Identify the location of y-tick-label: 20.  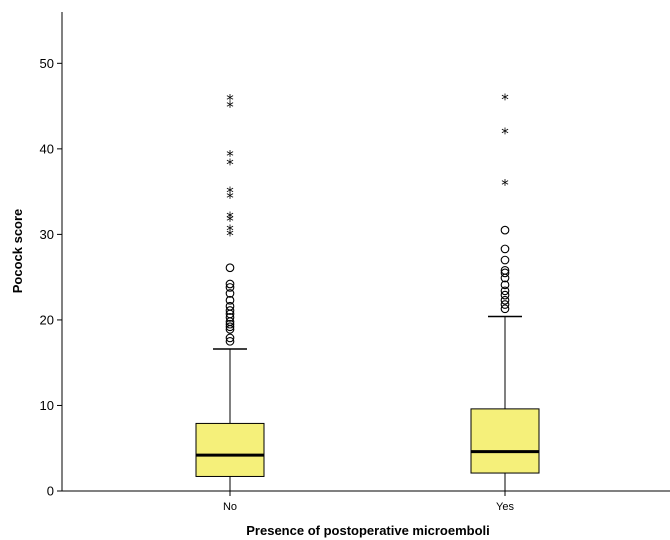
(47, 319).